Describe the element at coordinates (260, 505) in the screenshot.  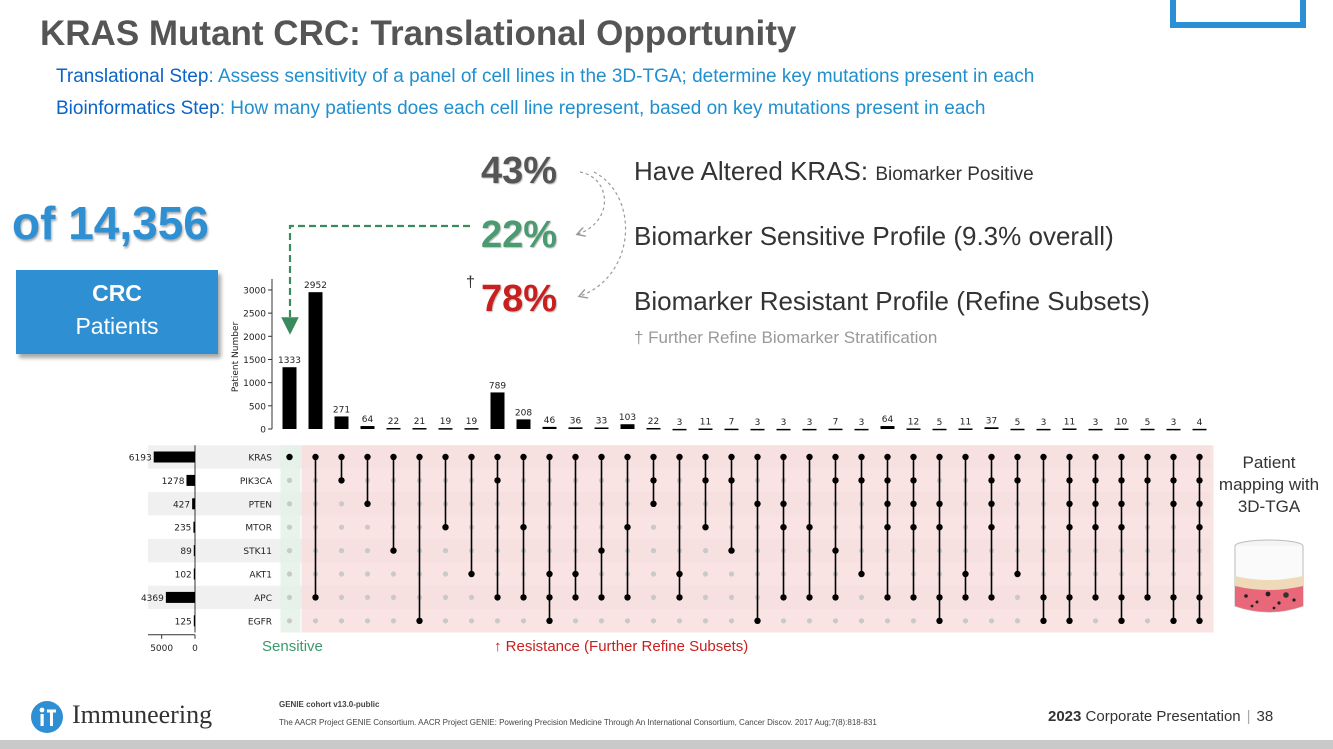
I see `set-label: PTEN` at that location.